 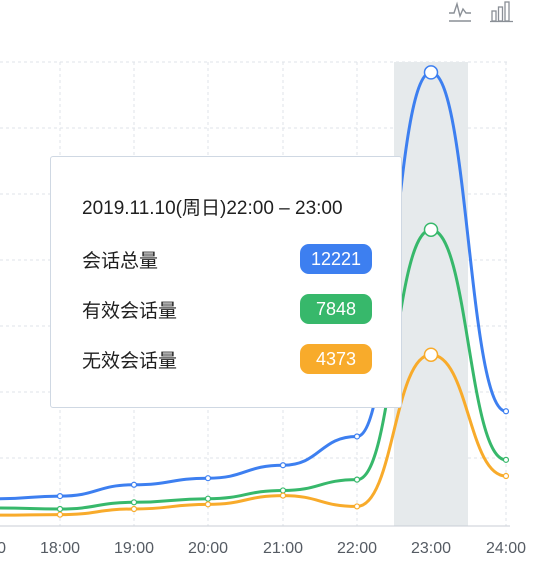 I want to click on tooltip-label: 无效会话量, so click(x=130, y=361).